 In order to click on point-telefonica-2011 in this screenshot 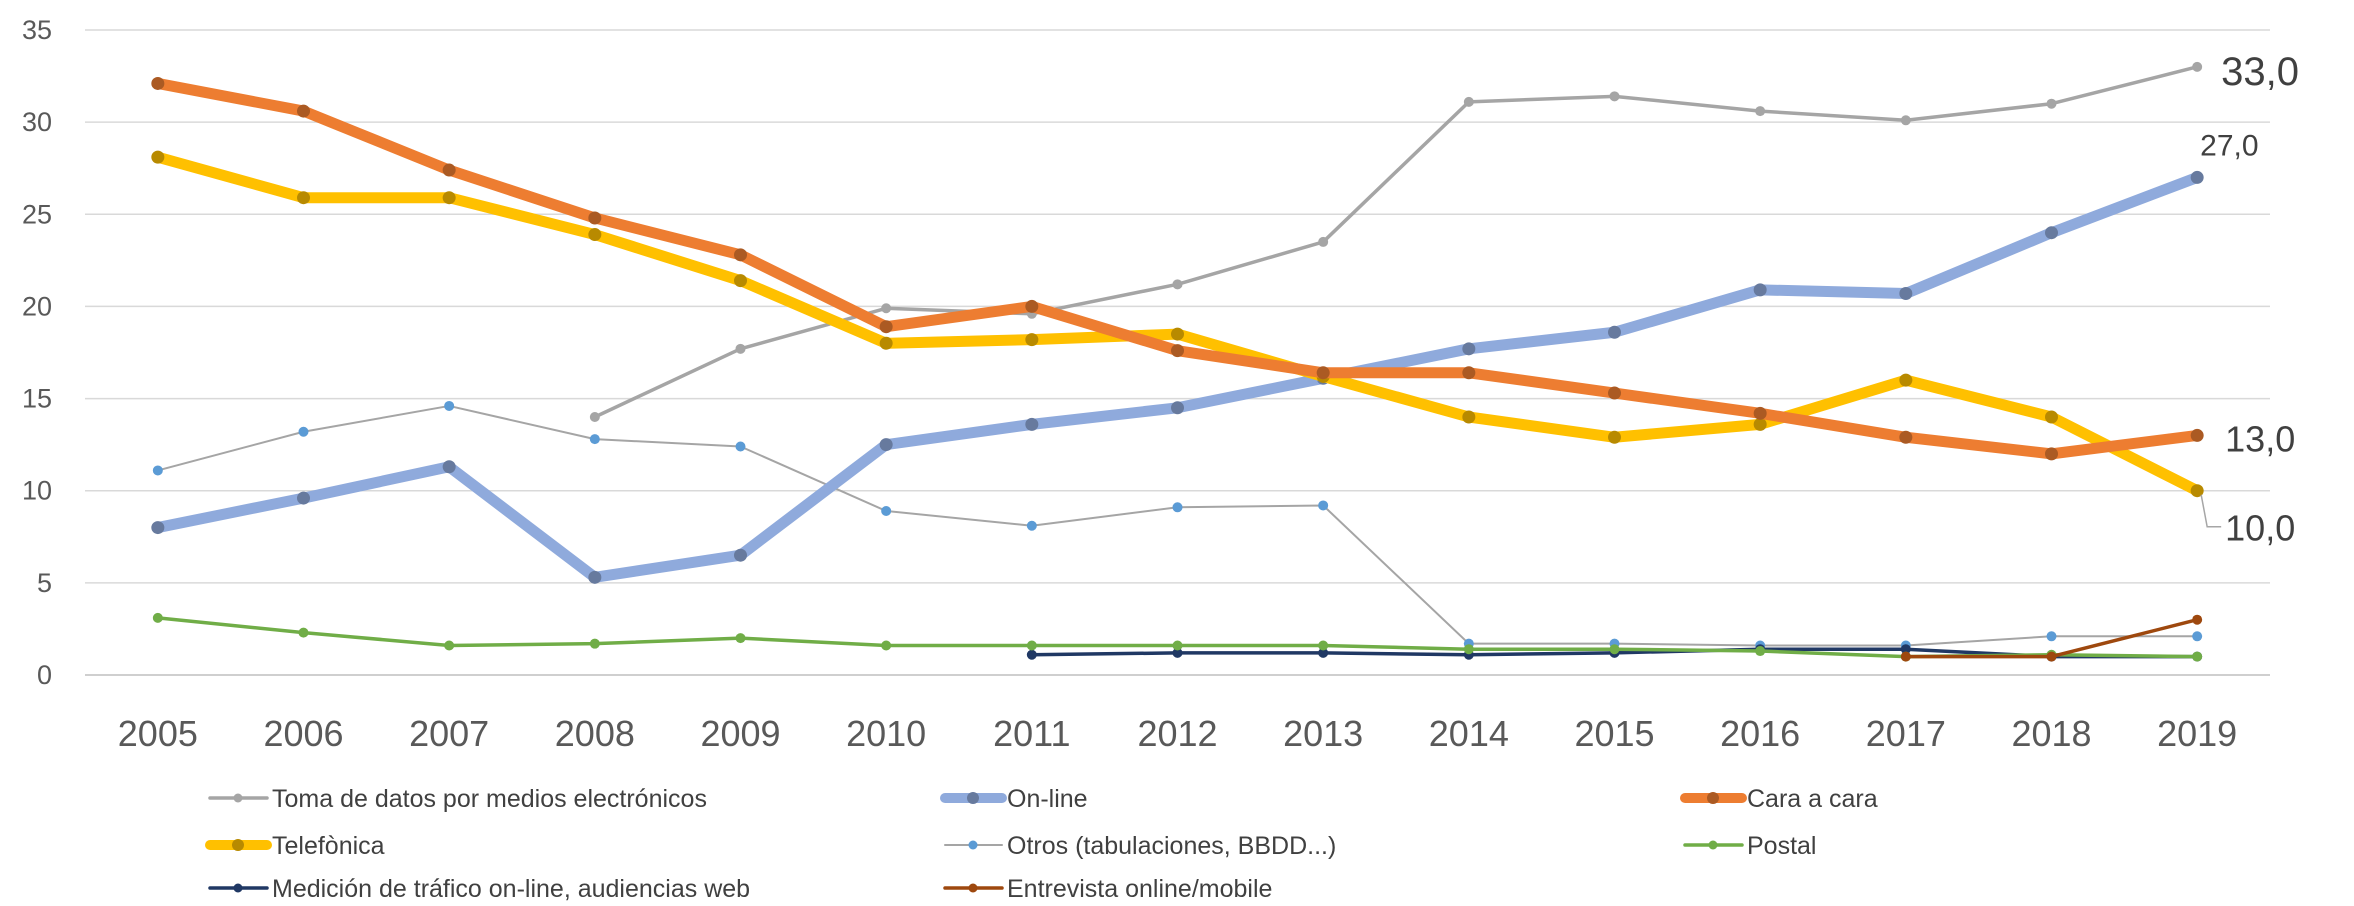, I will do `click(1032, 340)`.